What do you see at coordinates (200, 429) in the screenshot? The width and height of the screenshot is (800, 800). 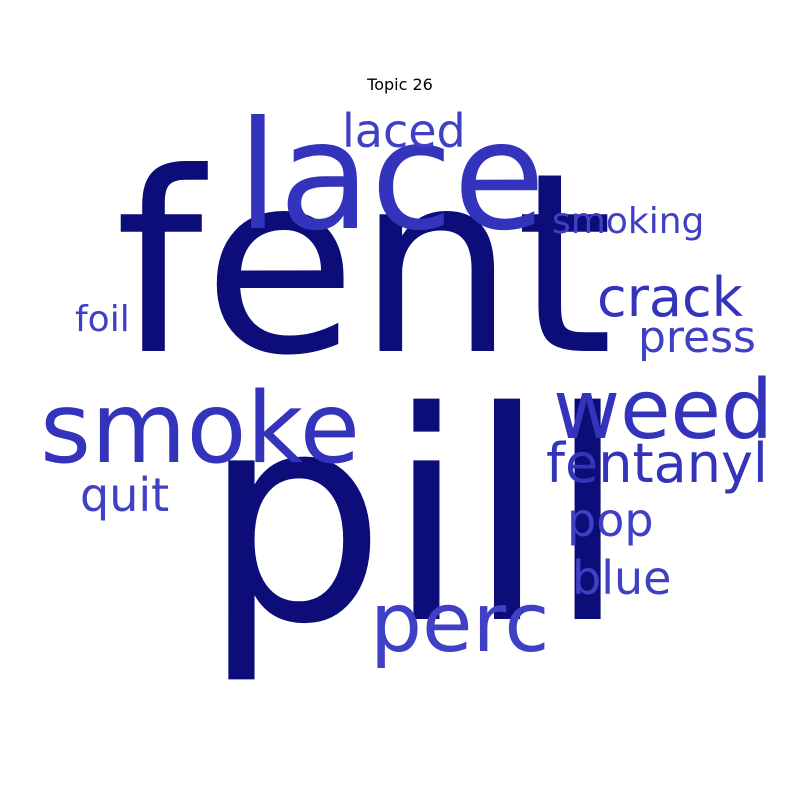 I see `word-smoke: smoke` at bounding box center [200, 429].